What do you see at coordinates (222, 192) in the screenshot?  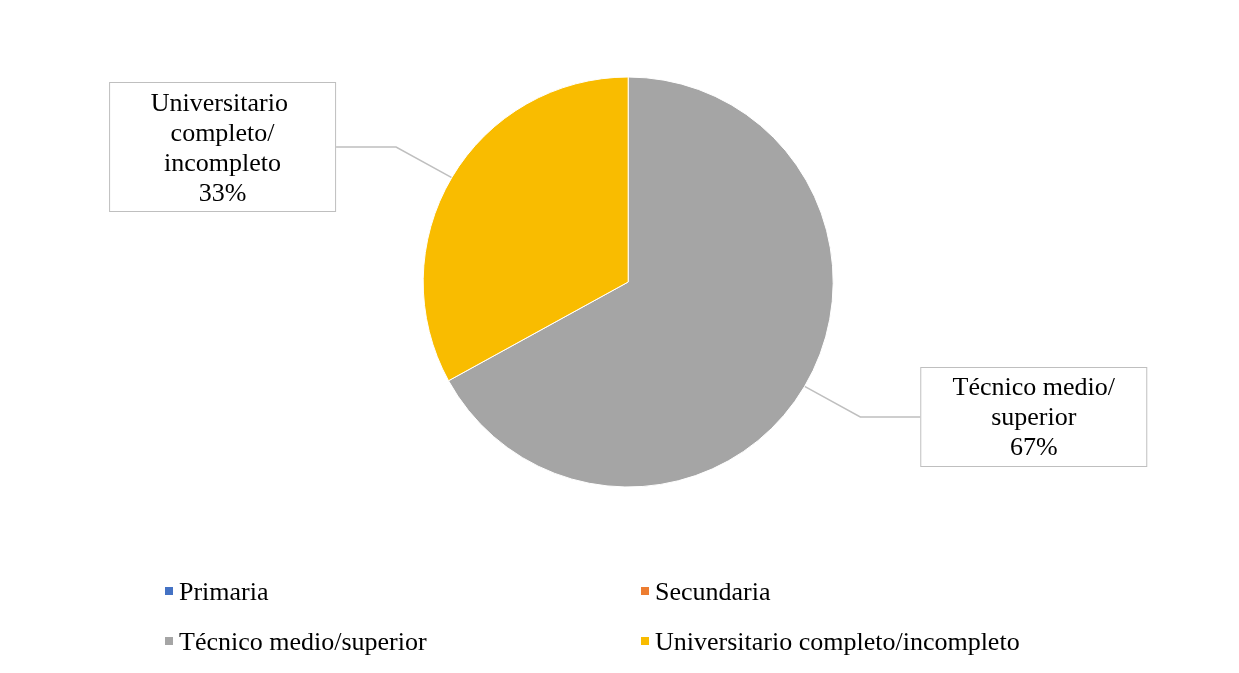 I see `data-label: 33%` at bounding box center [222, 192].